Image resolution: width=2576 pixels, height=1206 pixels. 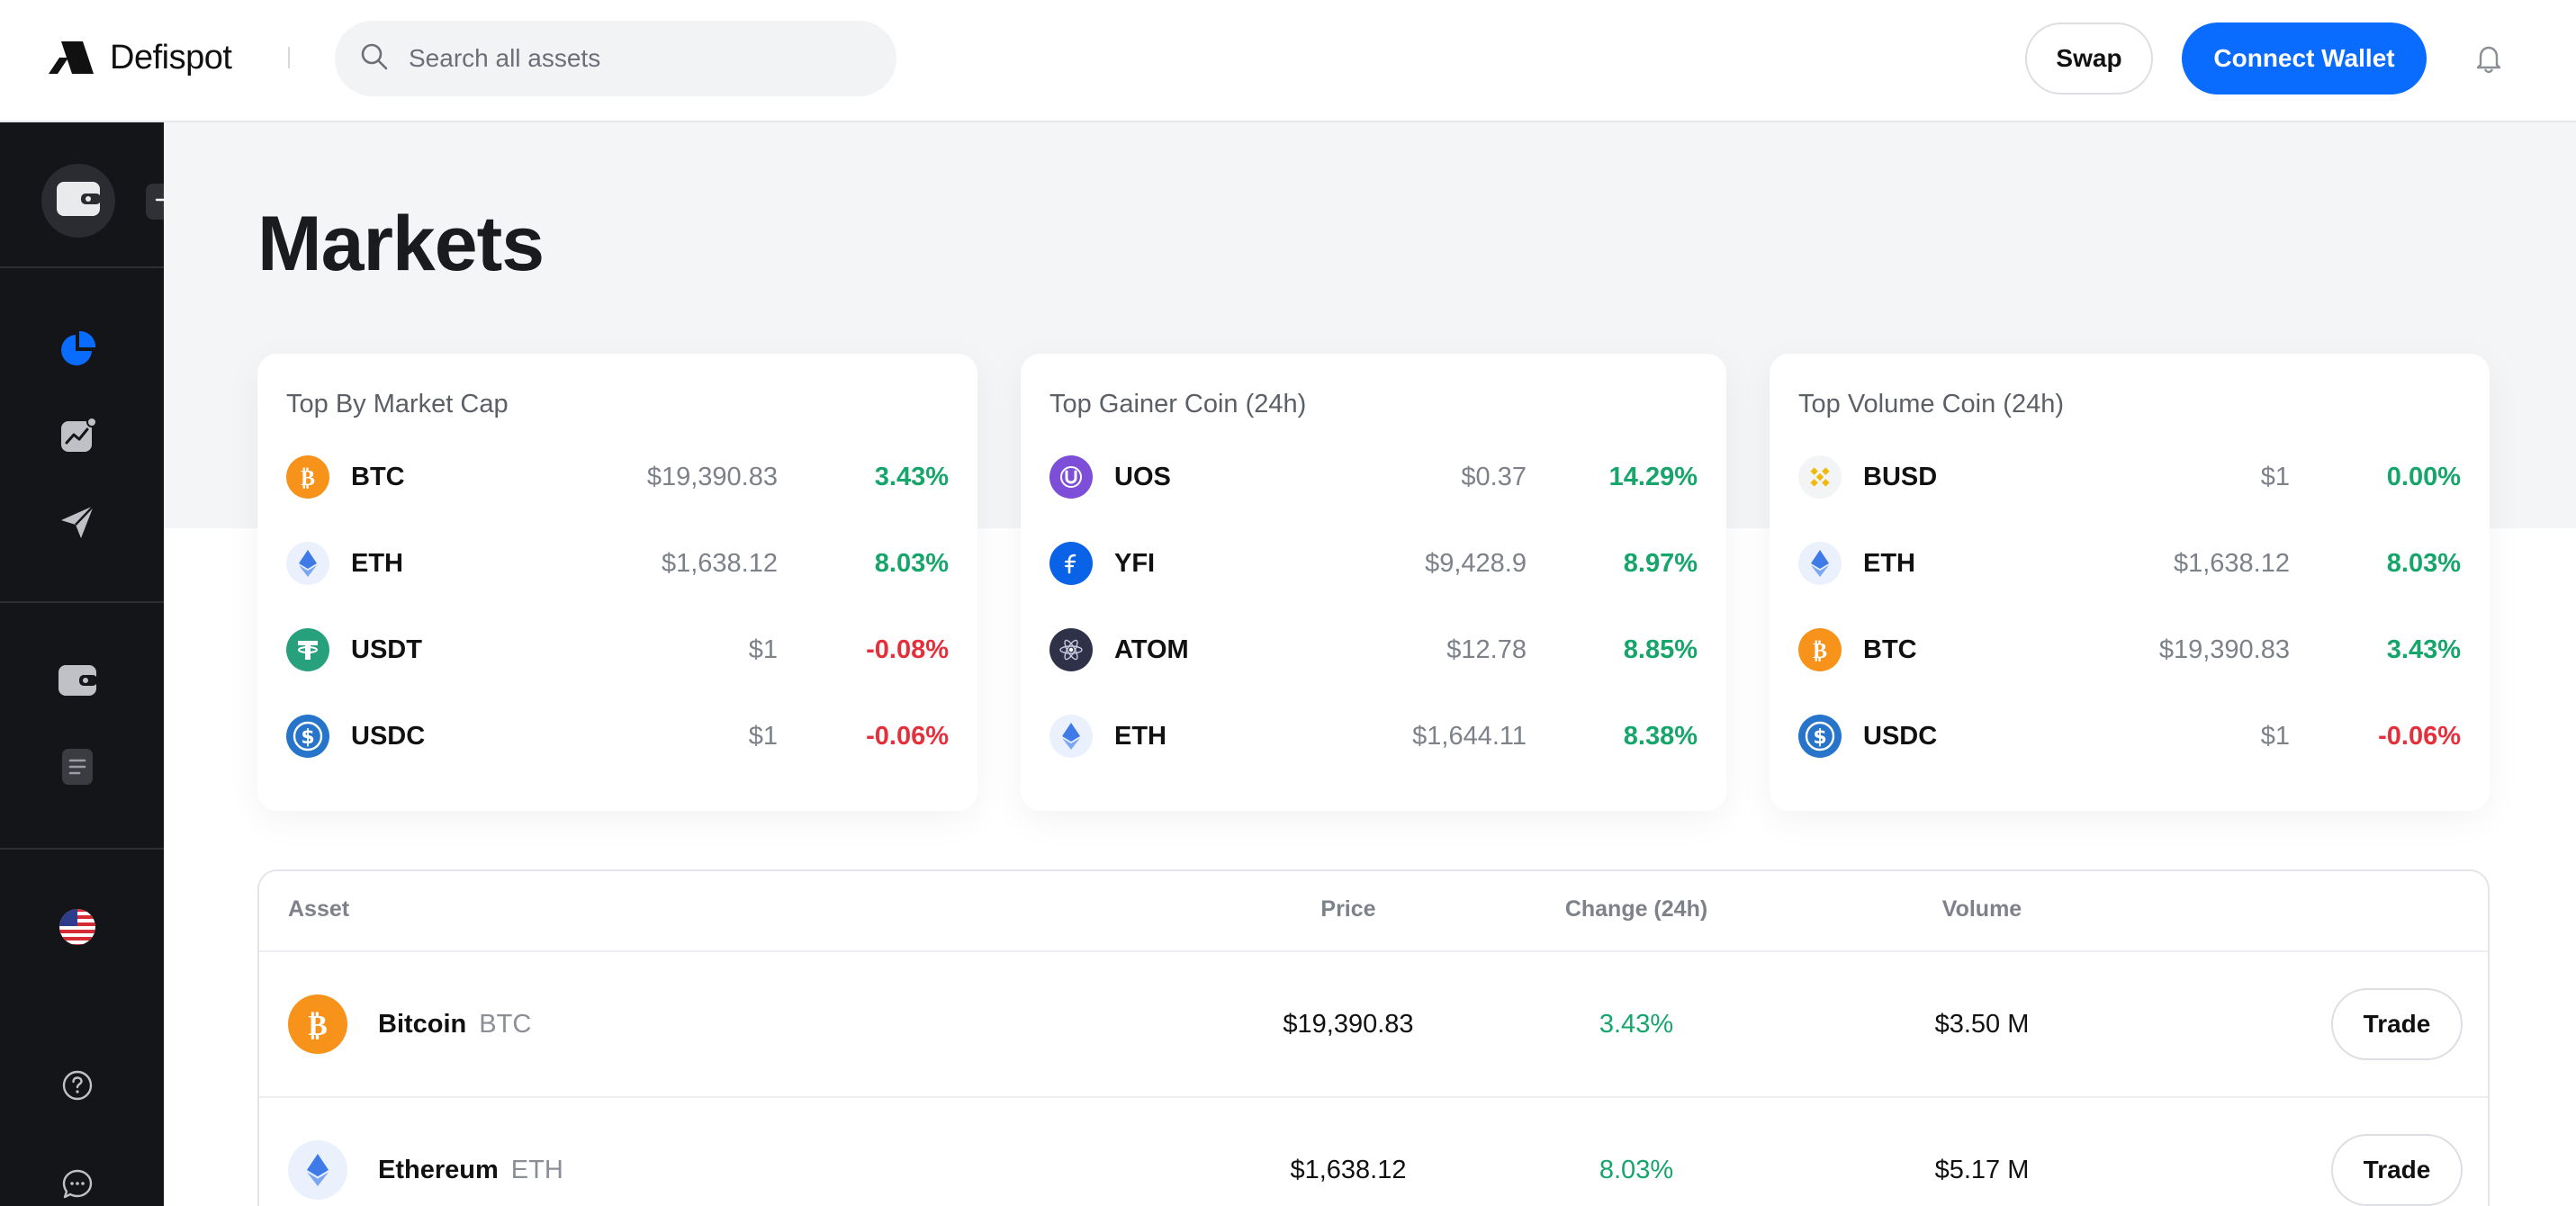 I want to click on help-icon, so click(x=77, y=1088).